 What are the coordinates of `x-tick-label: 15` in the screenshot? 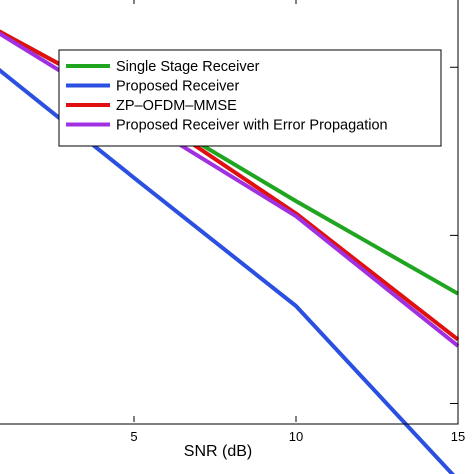 It's located at (458, 436).